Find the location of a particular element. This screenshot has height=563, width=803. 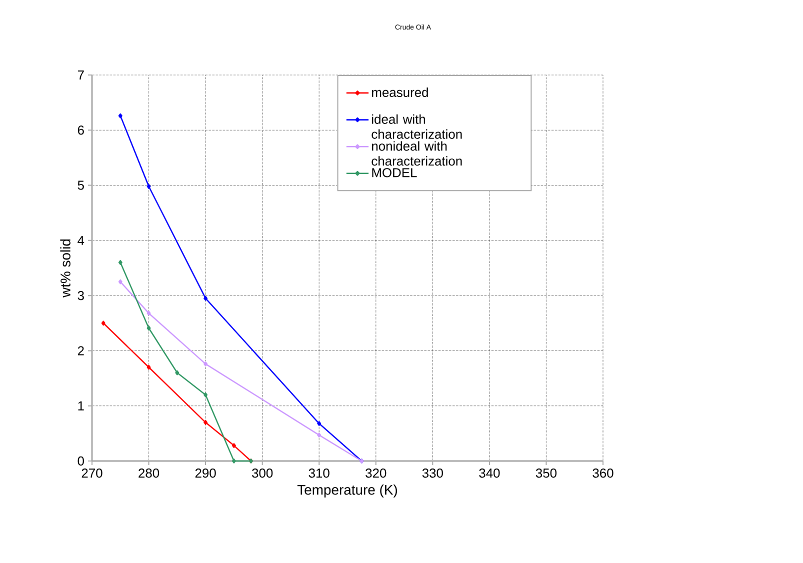

x-tick-label: 270 is located at coordinates (92, 473).